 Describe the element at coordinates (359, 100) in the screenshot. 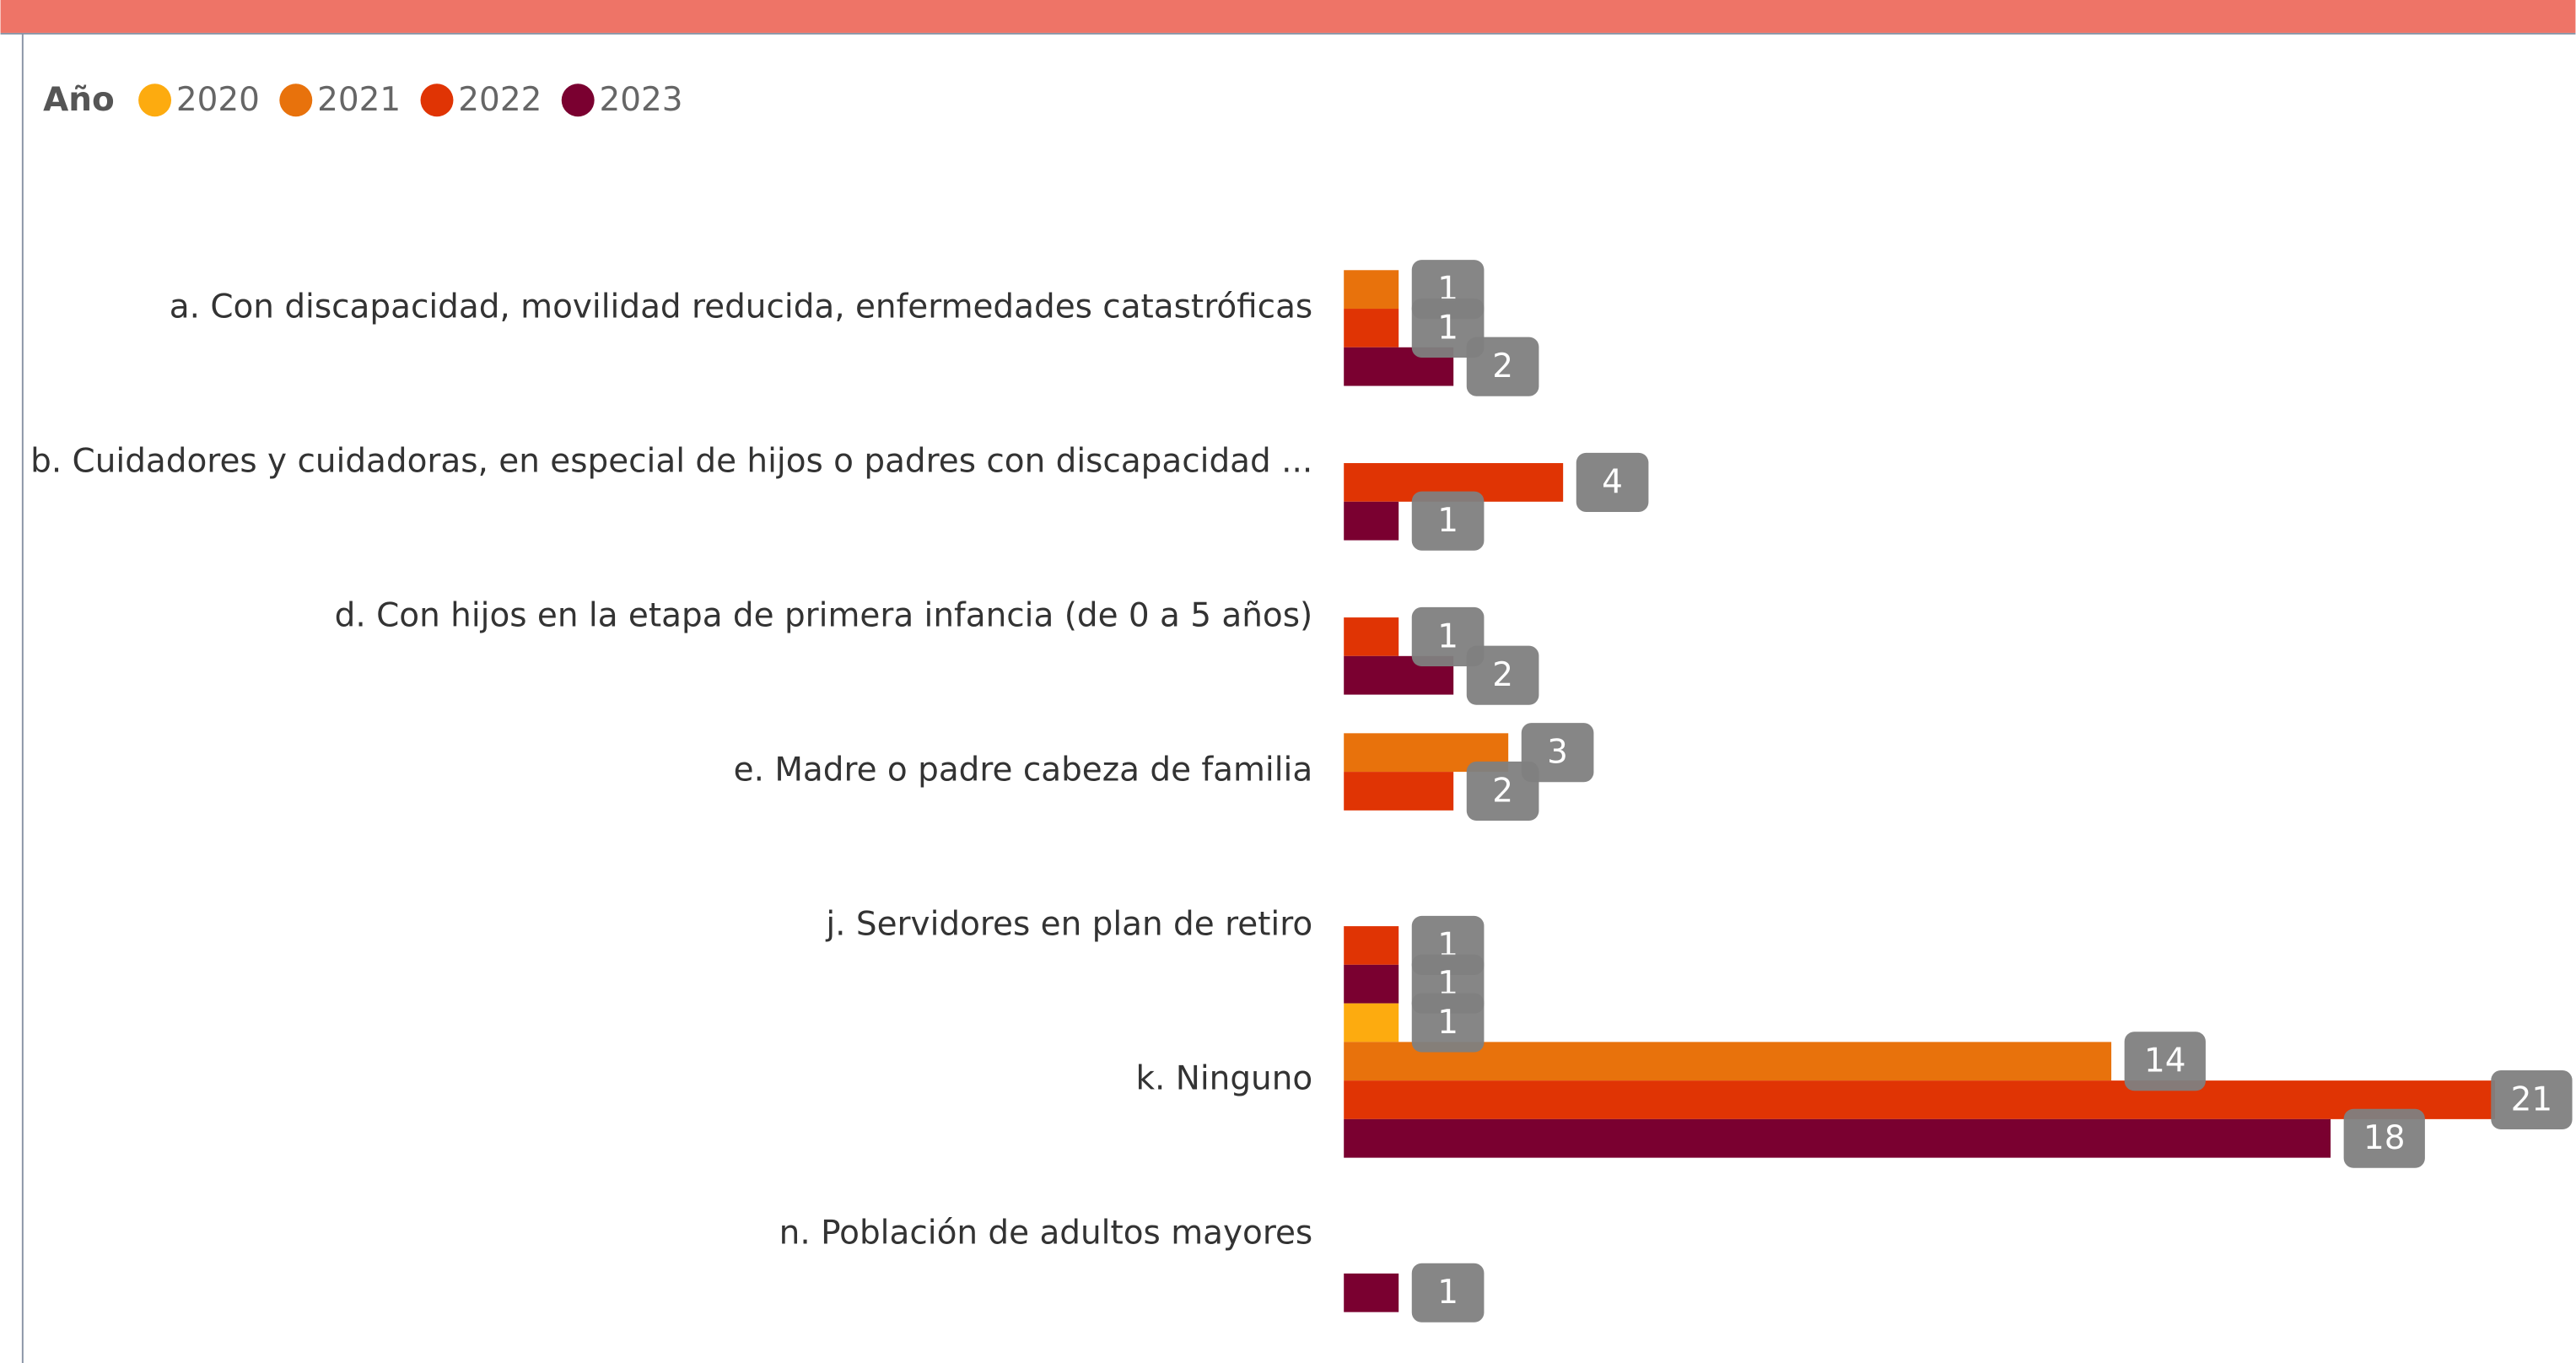

I see `legend-label: 2021` at that location.